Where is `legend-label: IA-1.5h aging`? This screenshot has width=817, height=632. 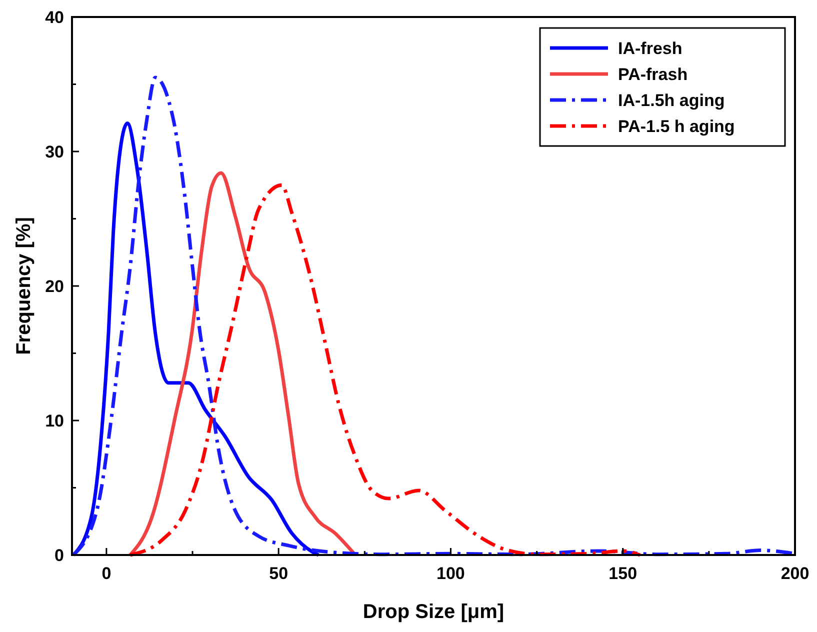 legend-label: IA-1.5h aging is located at coordinates (671, 100).